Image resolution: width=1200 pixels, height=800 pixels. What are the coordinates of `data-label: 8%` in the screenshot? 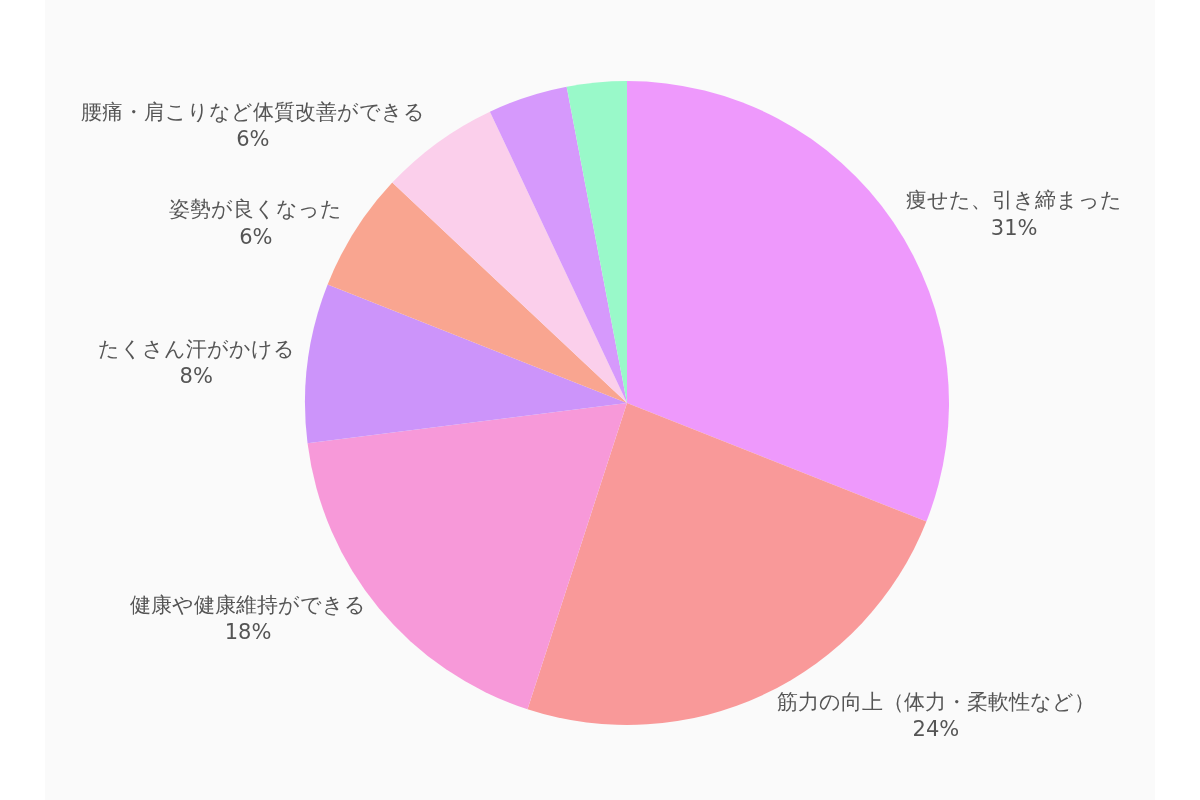 It's located at (196, 375).